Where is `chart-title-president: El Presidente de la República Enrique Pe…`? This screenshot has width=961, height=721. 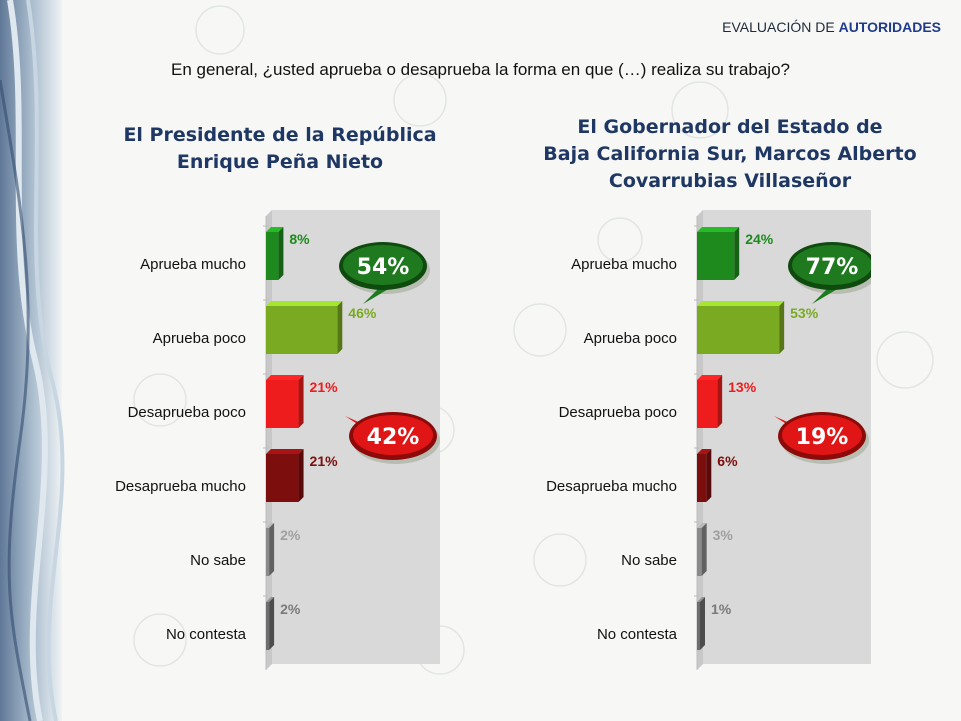
chart-title-president: El Presidente de la República Enrique Pe… is located at coordinates (280, 149).